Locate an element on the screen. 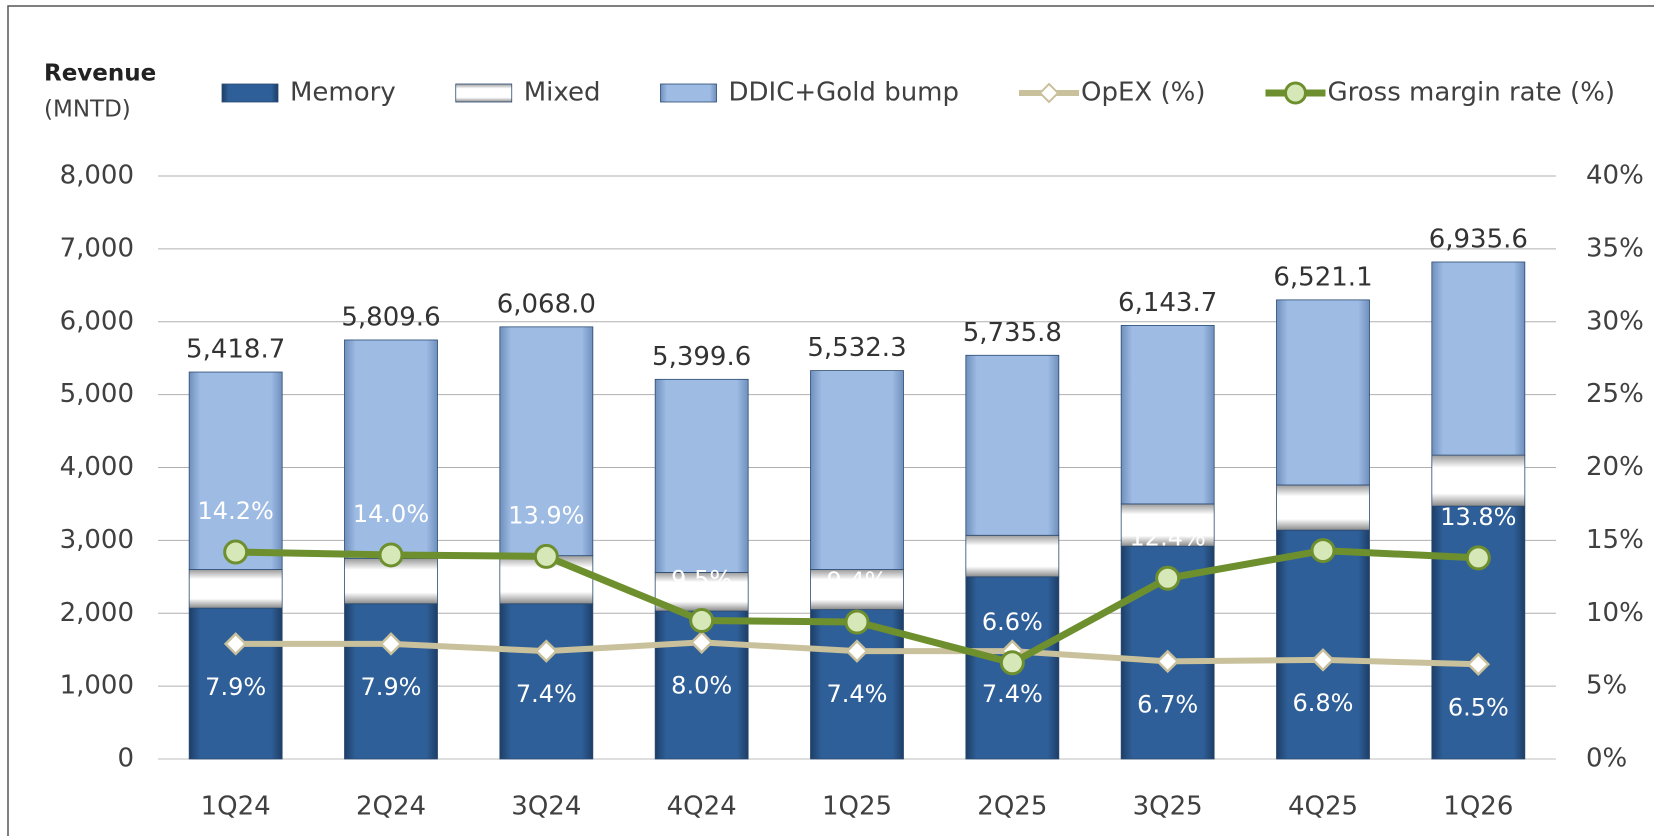 The image size is (1654, 836). y-tick-label: 1,000 is located at coordinates (97, 686).